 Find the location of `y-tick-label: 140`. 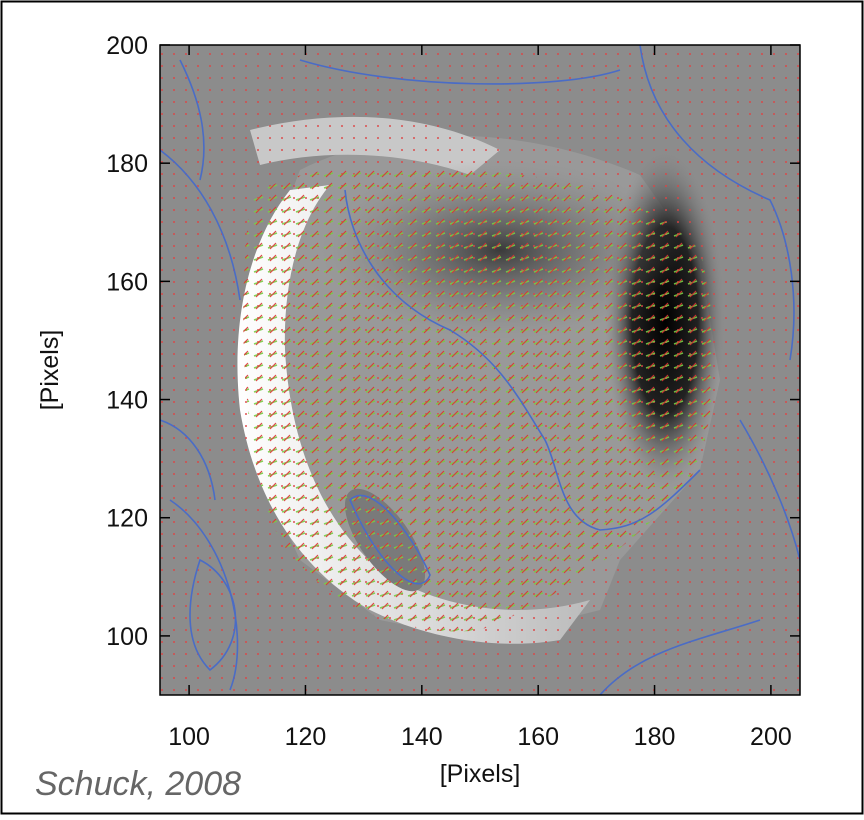

y-tick-label: 140 is located at coordinates (127, 401).